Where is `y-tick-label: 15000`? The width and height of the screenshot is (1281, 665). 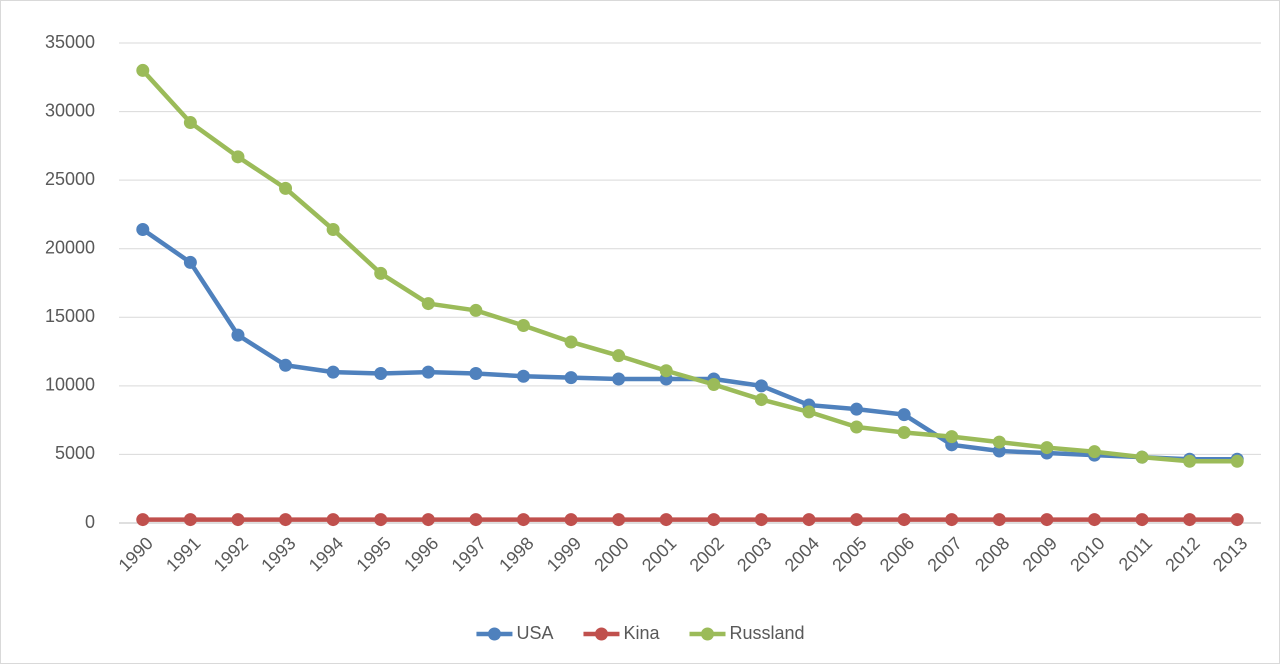
y-tick-label: 15000 is located at coordinates (70, 316).